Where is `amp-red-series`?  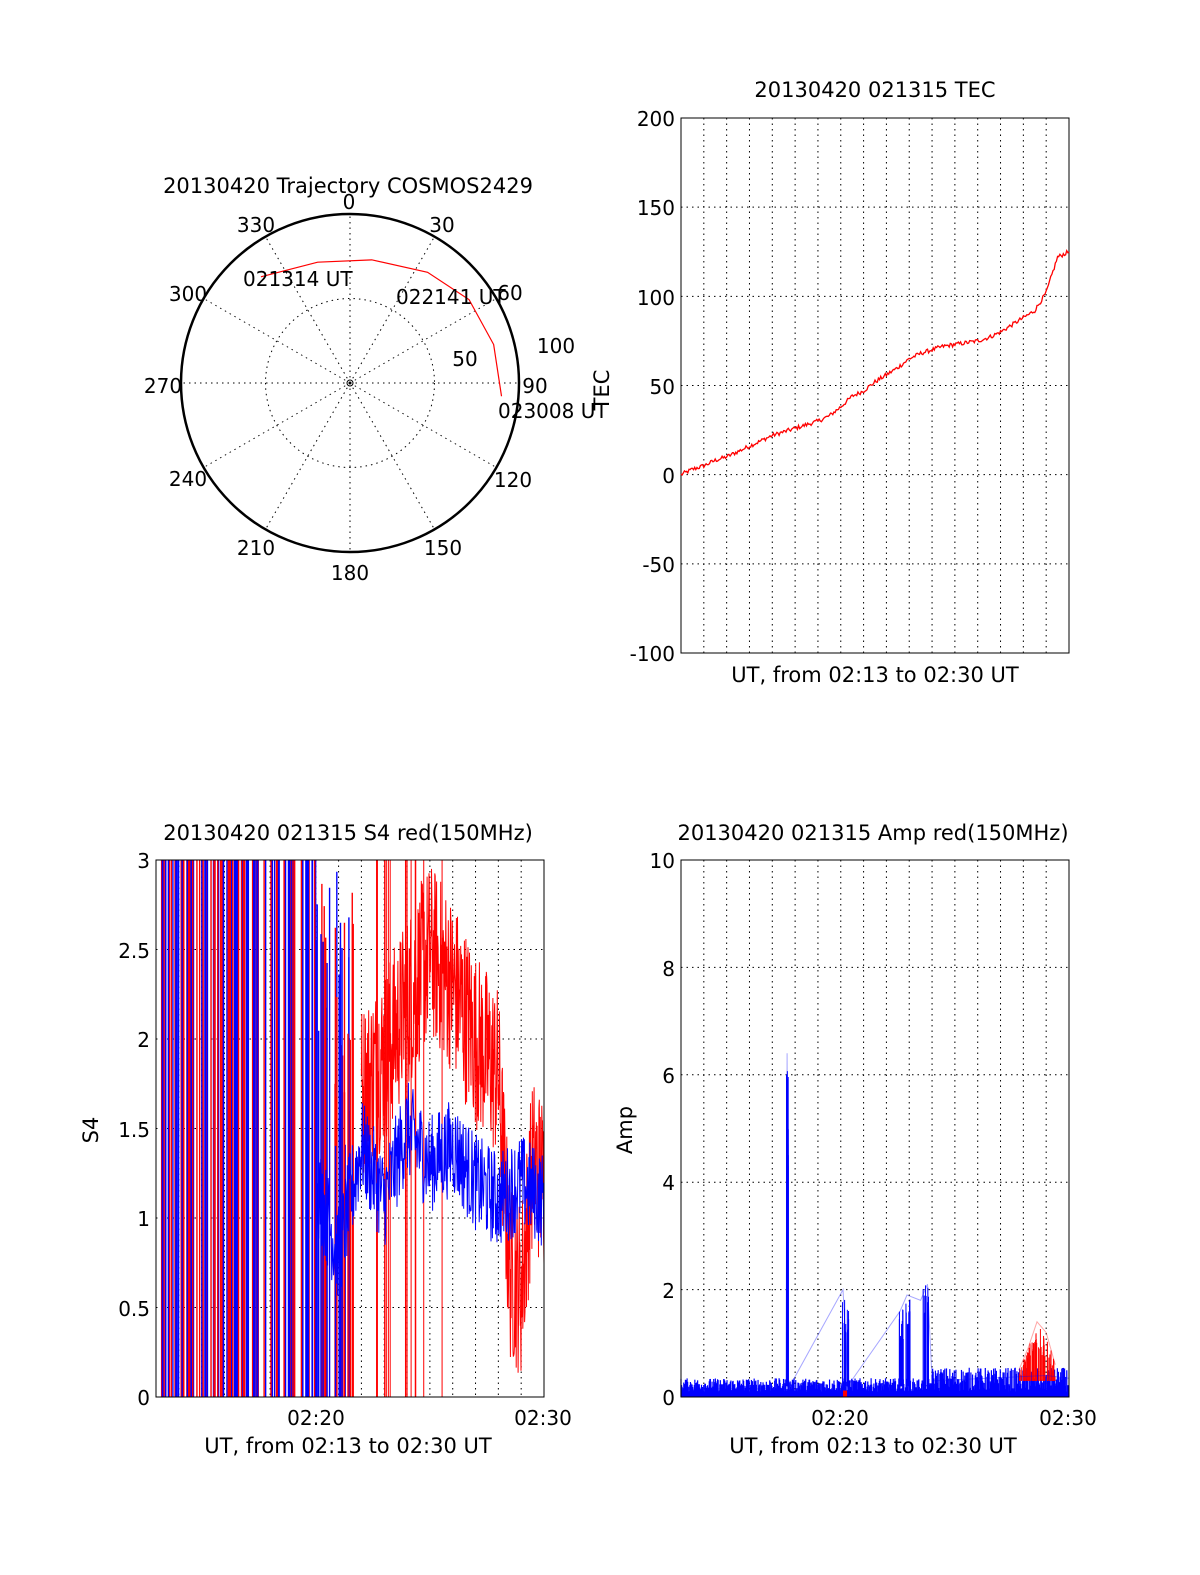 amp-red-series is located at coordinates (1037, 1345).